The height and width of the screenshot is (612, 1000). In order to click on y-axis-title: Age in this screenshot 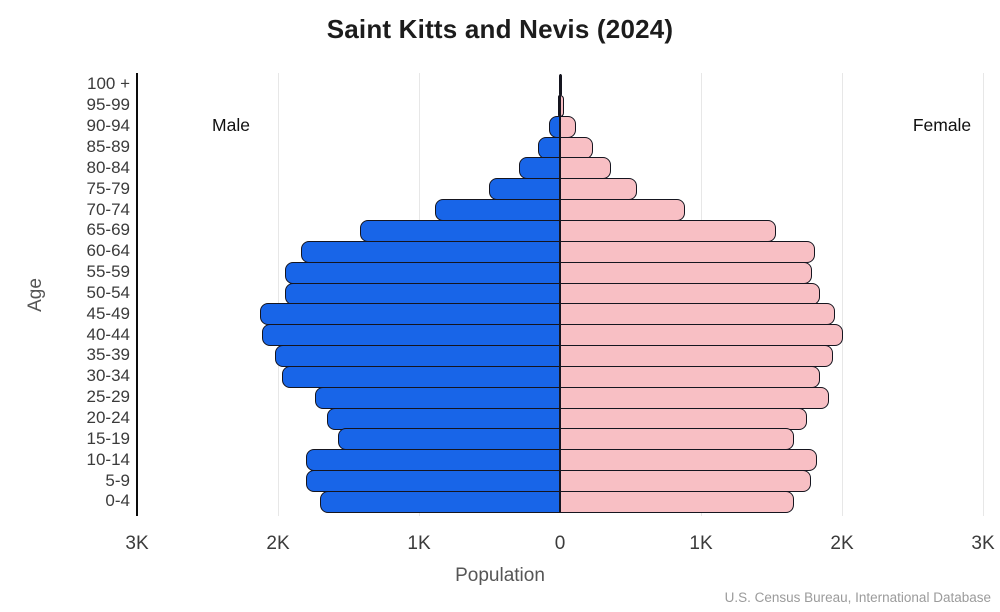, I will do `click(35, 295)`.